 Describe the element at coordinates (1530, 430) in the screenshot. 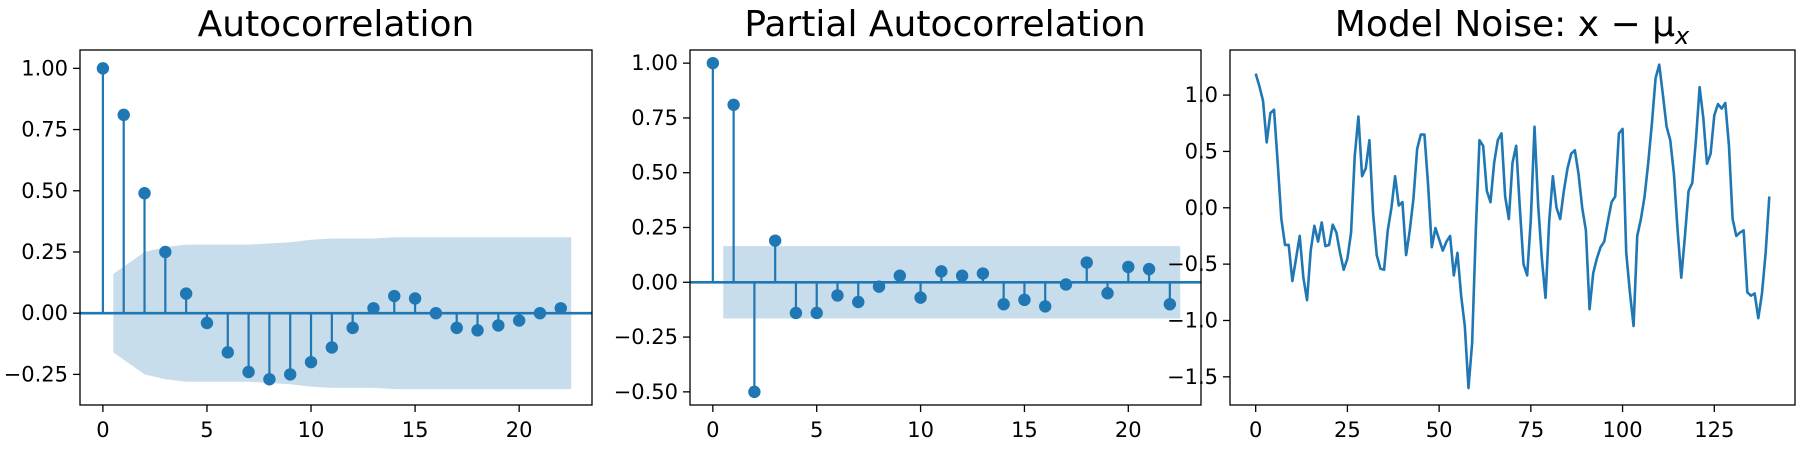

I see `x-tick-label: 75` at that location.